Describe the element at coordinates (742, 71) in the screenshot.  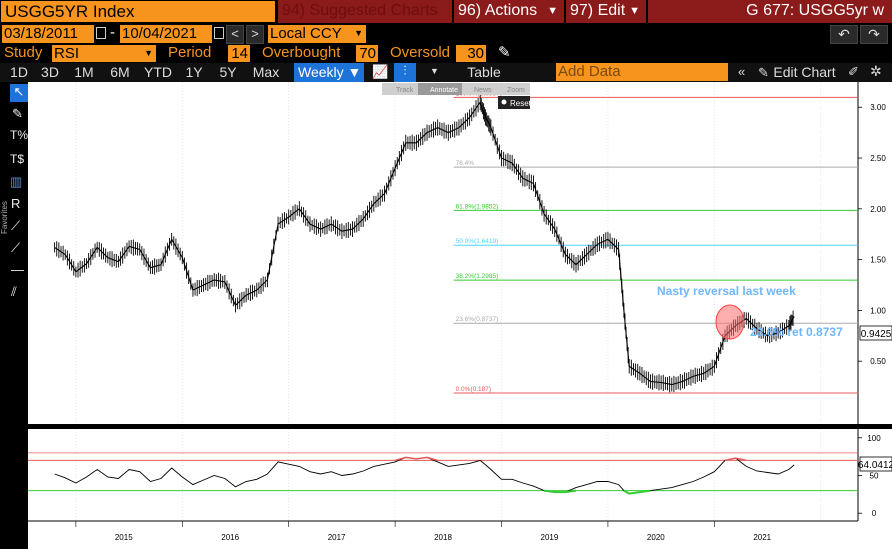
I see `collapse-icon: «` at that location.